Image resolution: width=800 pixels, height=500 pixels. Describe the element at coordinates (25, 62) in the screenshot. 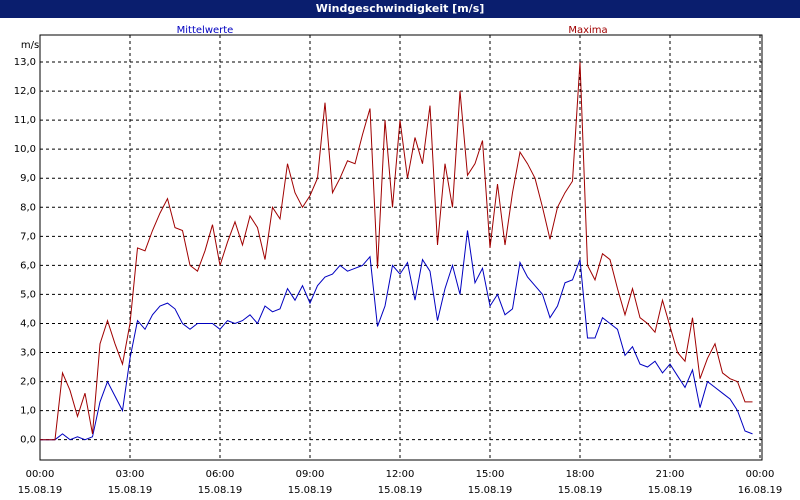

I see `y-tick-label: 13,0` at that location.